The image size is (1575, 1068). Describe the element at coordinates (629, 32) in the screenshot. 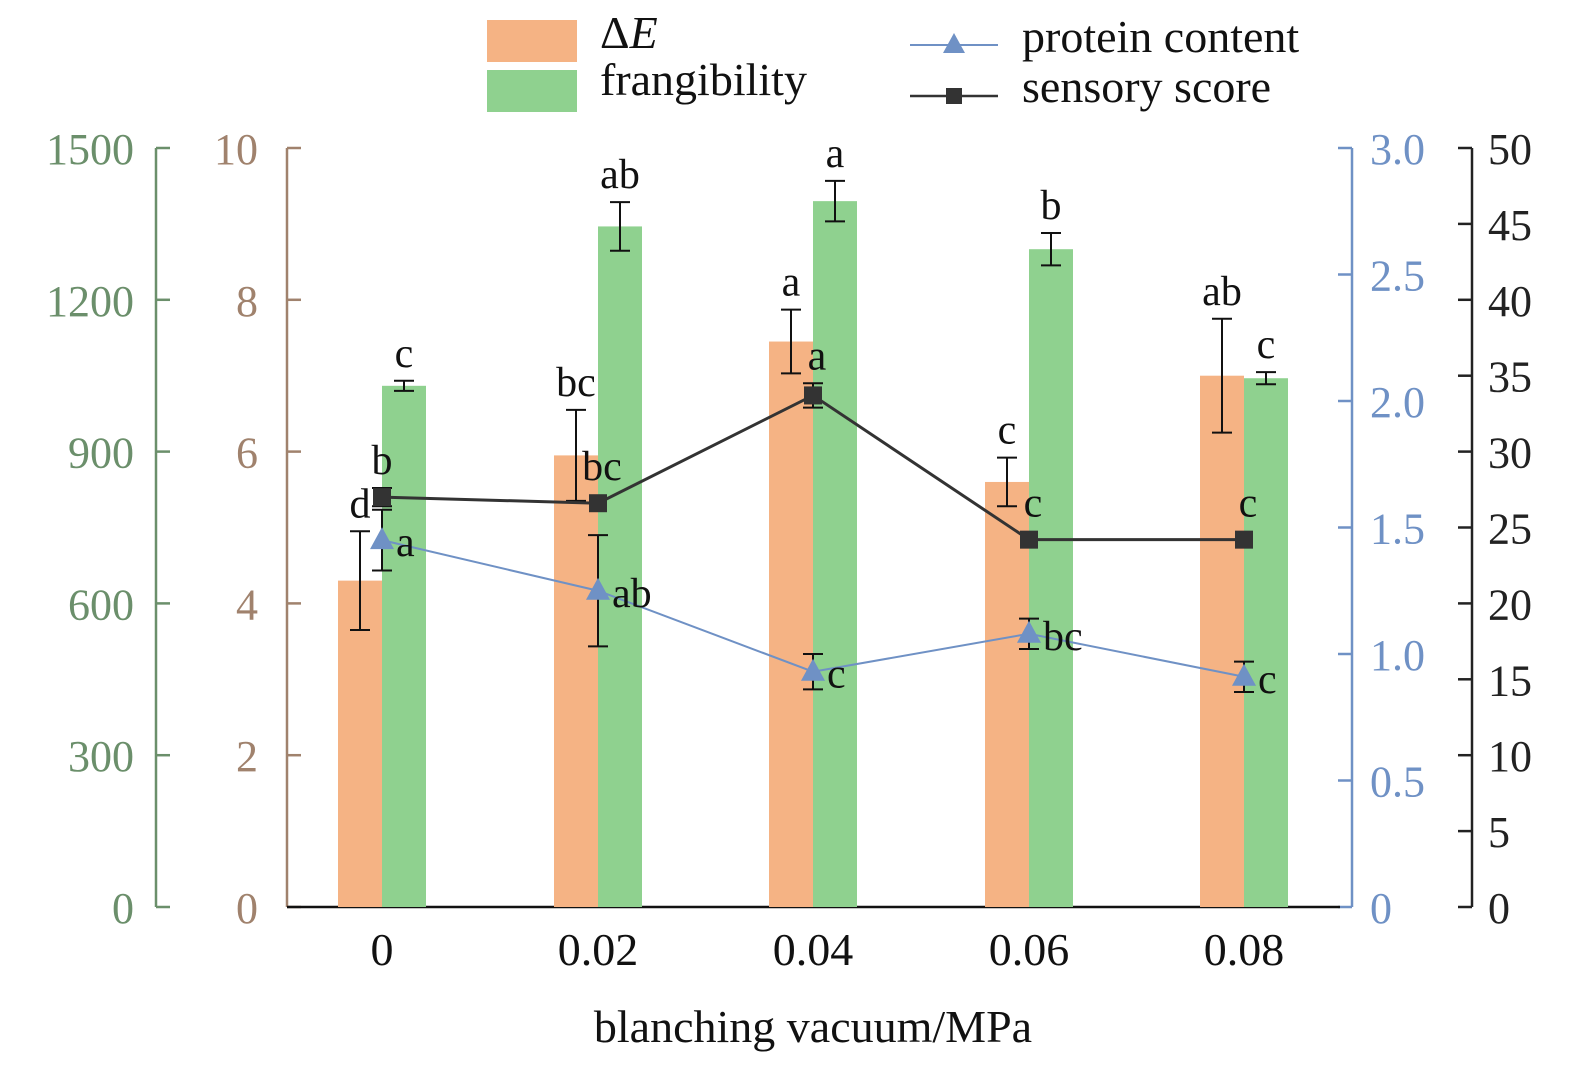

I see `legend-label-delta-e: ΔE` at that location.